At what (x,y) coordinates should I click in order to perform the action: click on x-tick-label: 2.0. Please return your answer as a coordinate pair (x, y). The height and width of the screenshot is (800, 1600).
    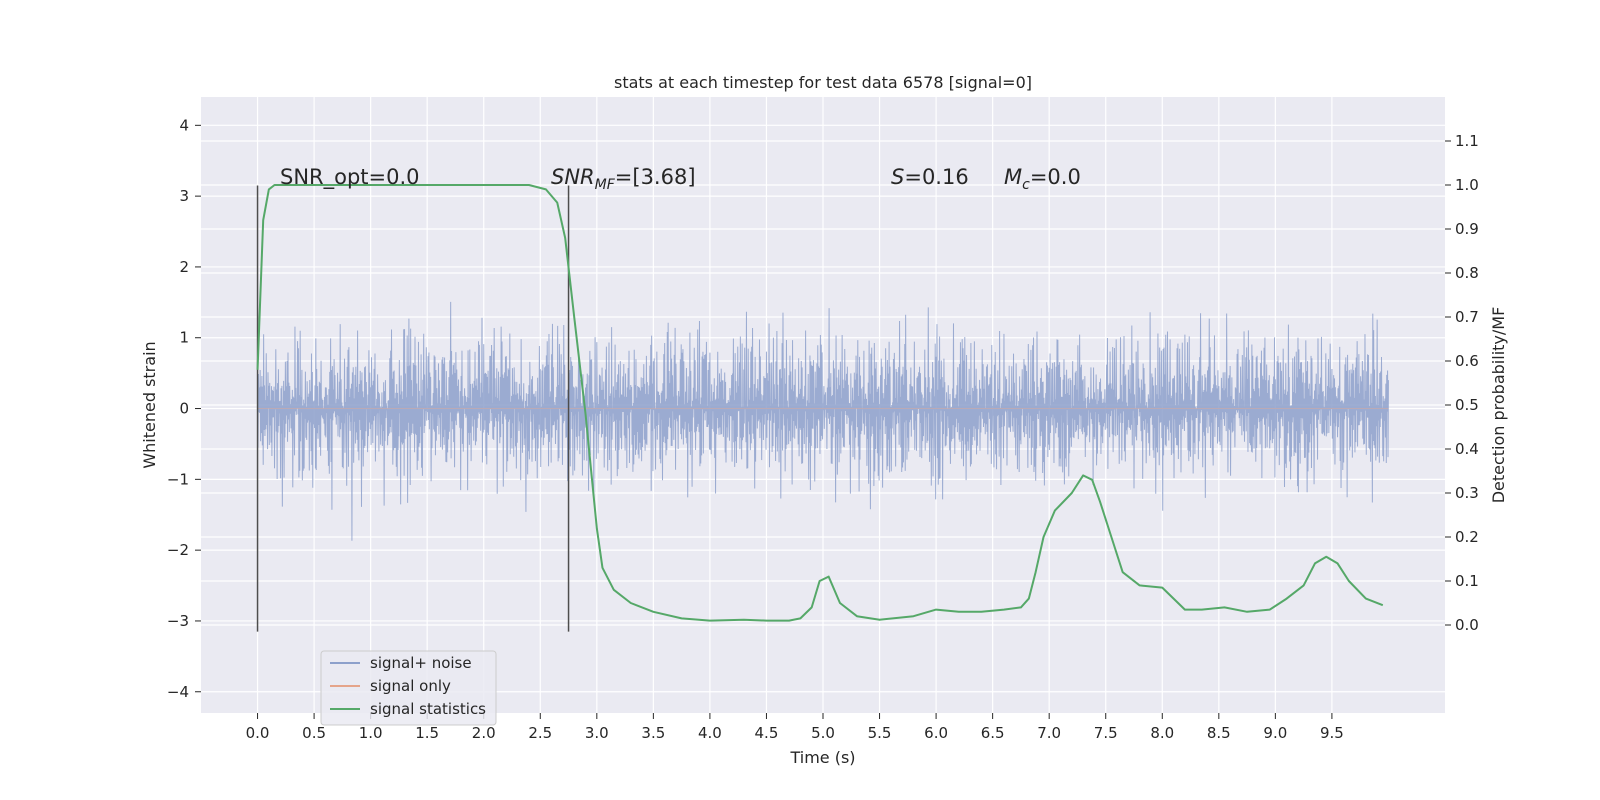
    Looking at the image, I should click on (484, 733).